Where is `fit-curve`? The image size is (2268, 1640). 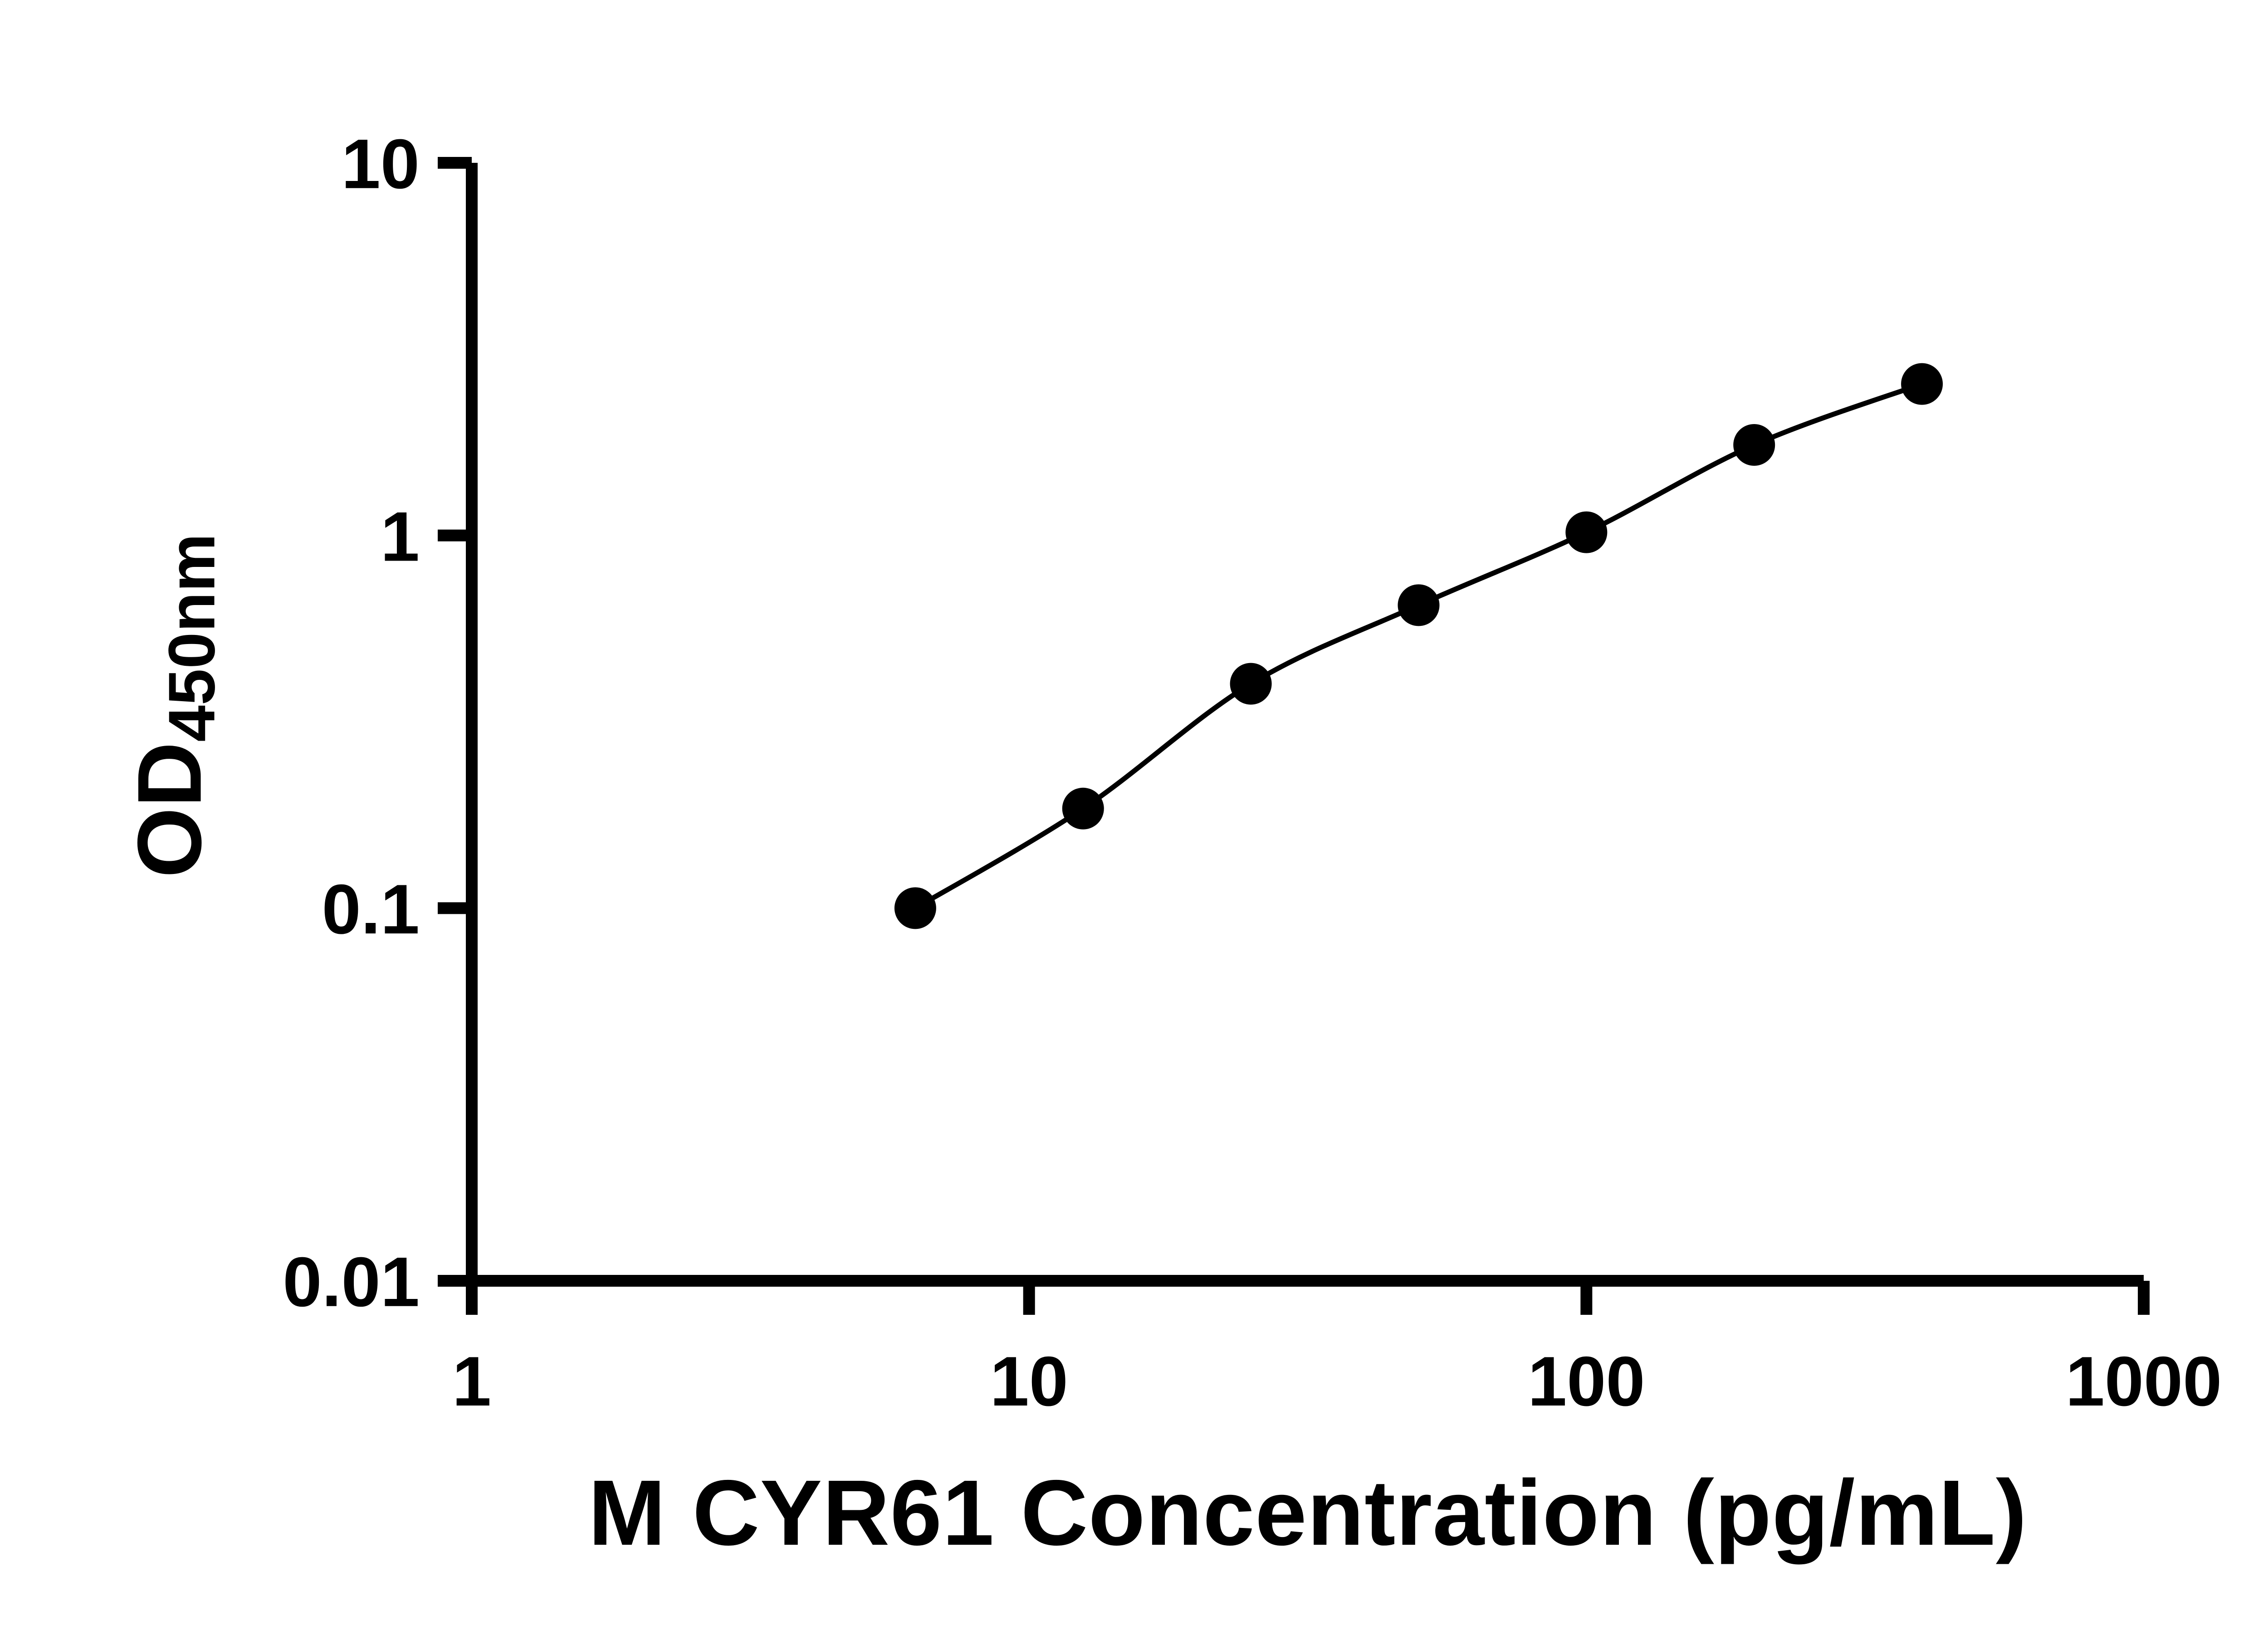 fit-curve is located at coordinates (1419, 646).